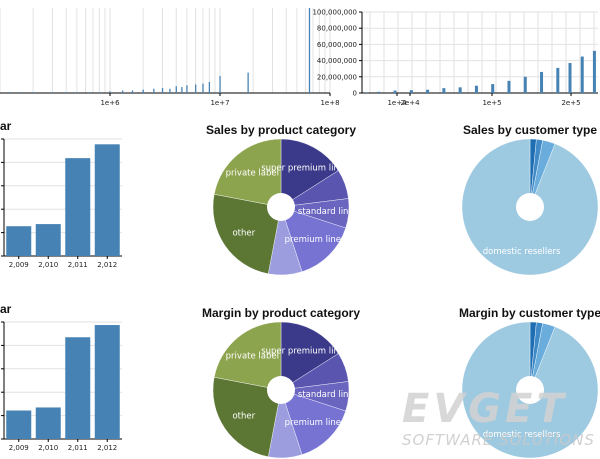 The width and height of the screenshot is (600, 459). What do you see at coordinates (170, 57) in the screenshot?
I see `histogram-log-scale: 1e+6 1e+7 1e+8` at bounding box center [170, 57].